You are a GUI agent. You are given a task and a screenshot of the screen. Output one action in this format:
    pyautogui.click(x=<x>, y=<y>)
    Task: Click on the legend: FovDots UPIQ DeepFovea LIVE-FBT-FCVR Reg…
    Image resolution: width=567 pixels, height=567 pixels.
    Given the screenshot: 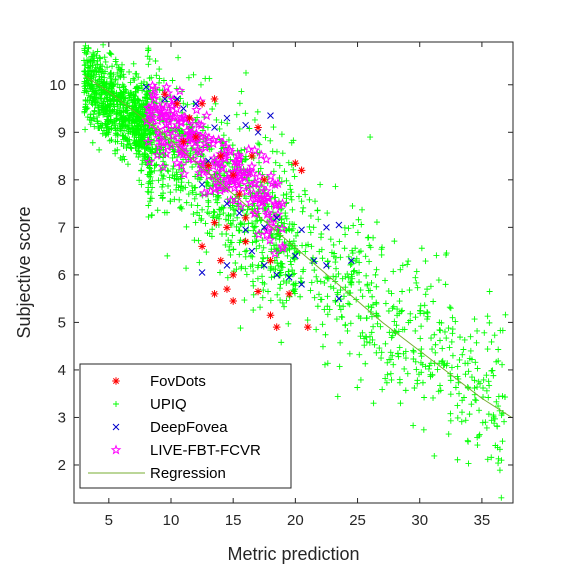 What is the action you would take?
    pyautogui.click(x=185, y=426)
    